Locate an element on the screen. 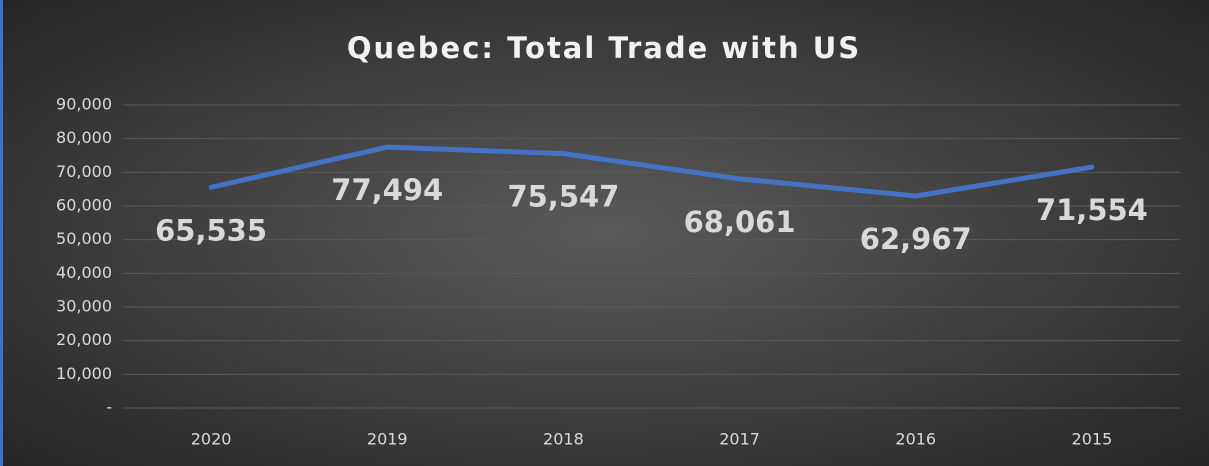  y-tick-label: 20,000 is located at coordinates (84, 339).